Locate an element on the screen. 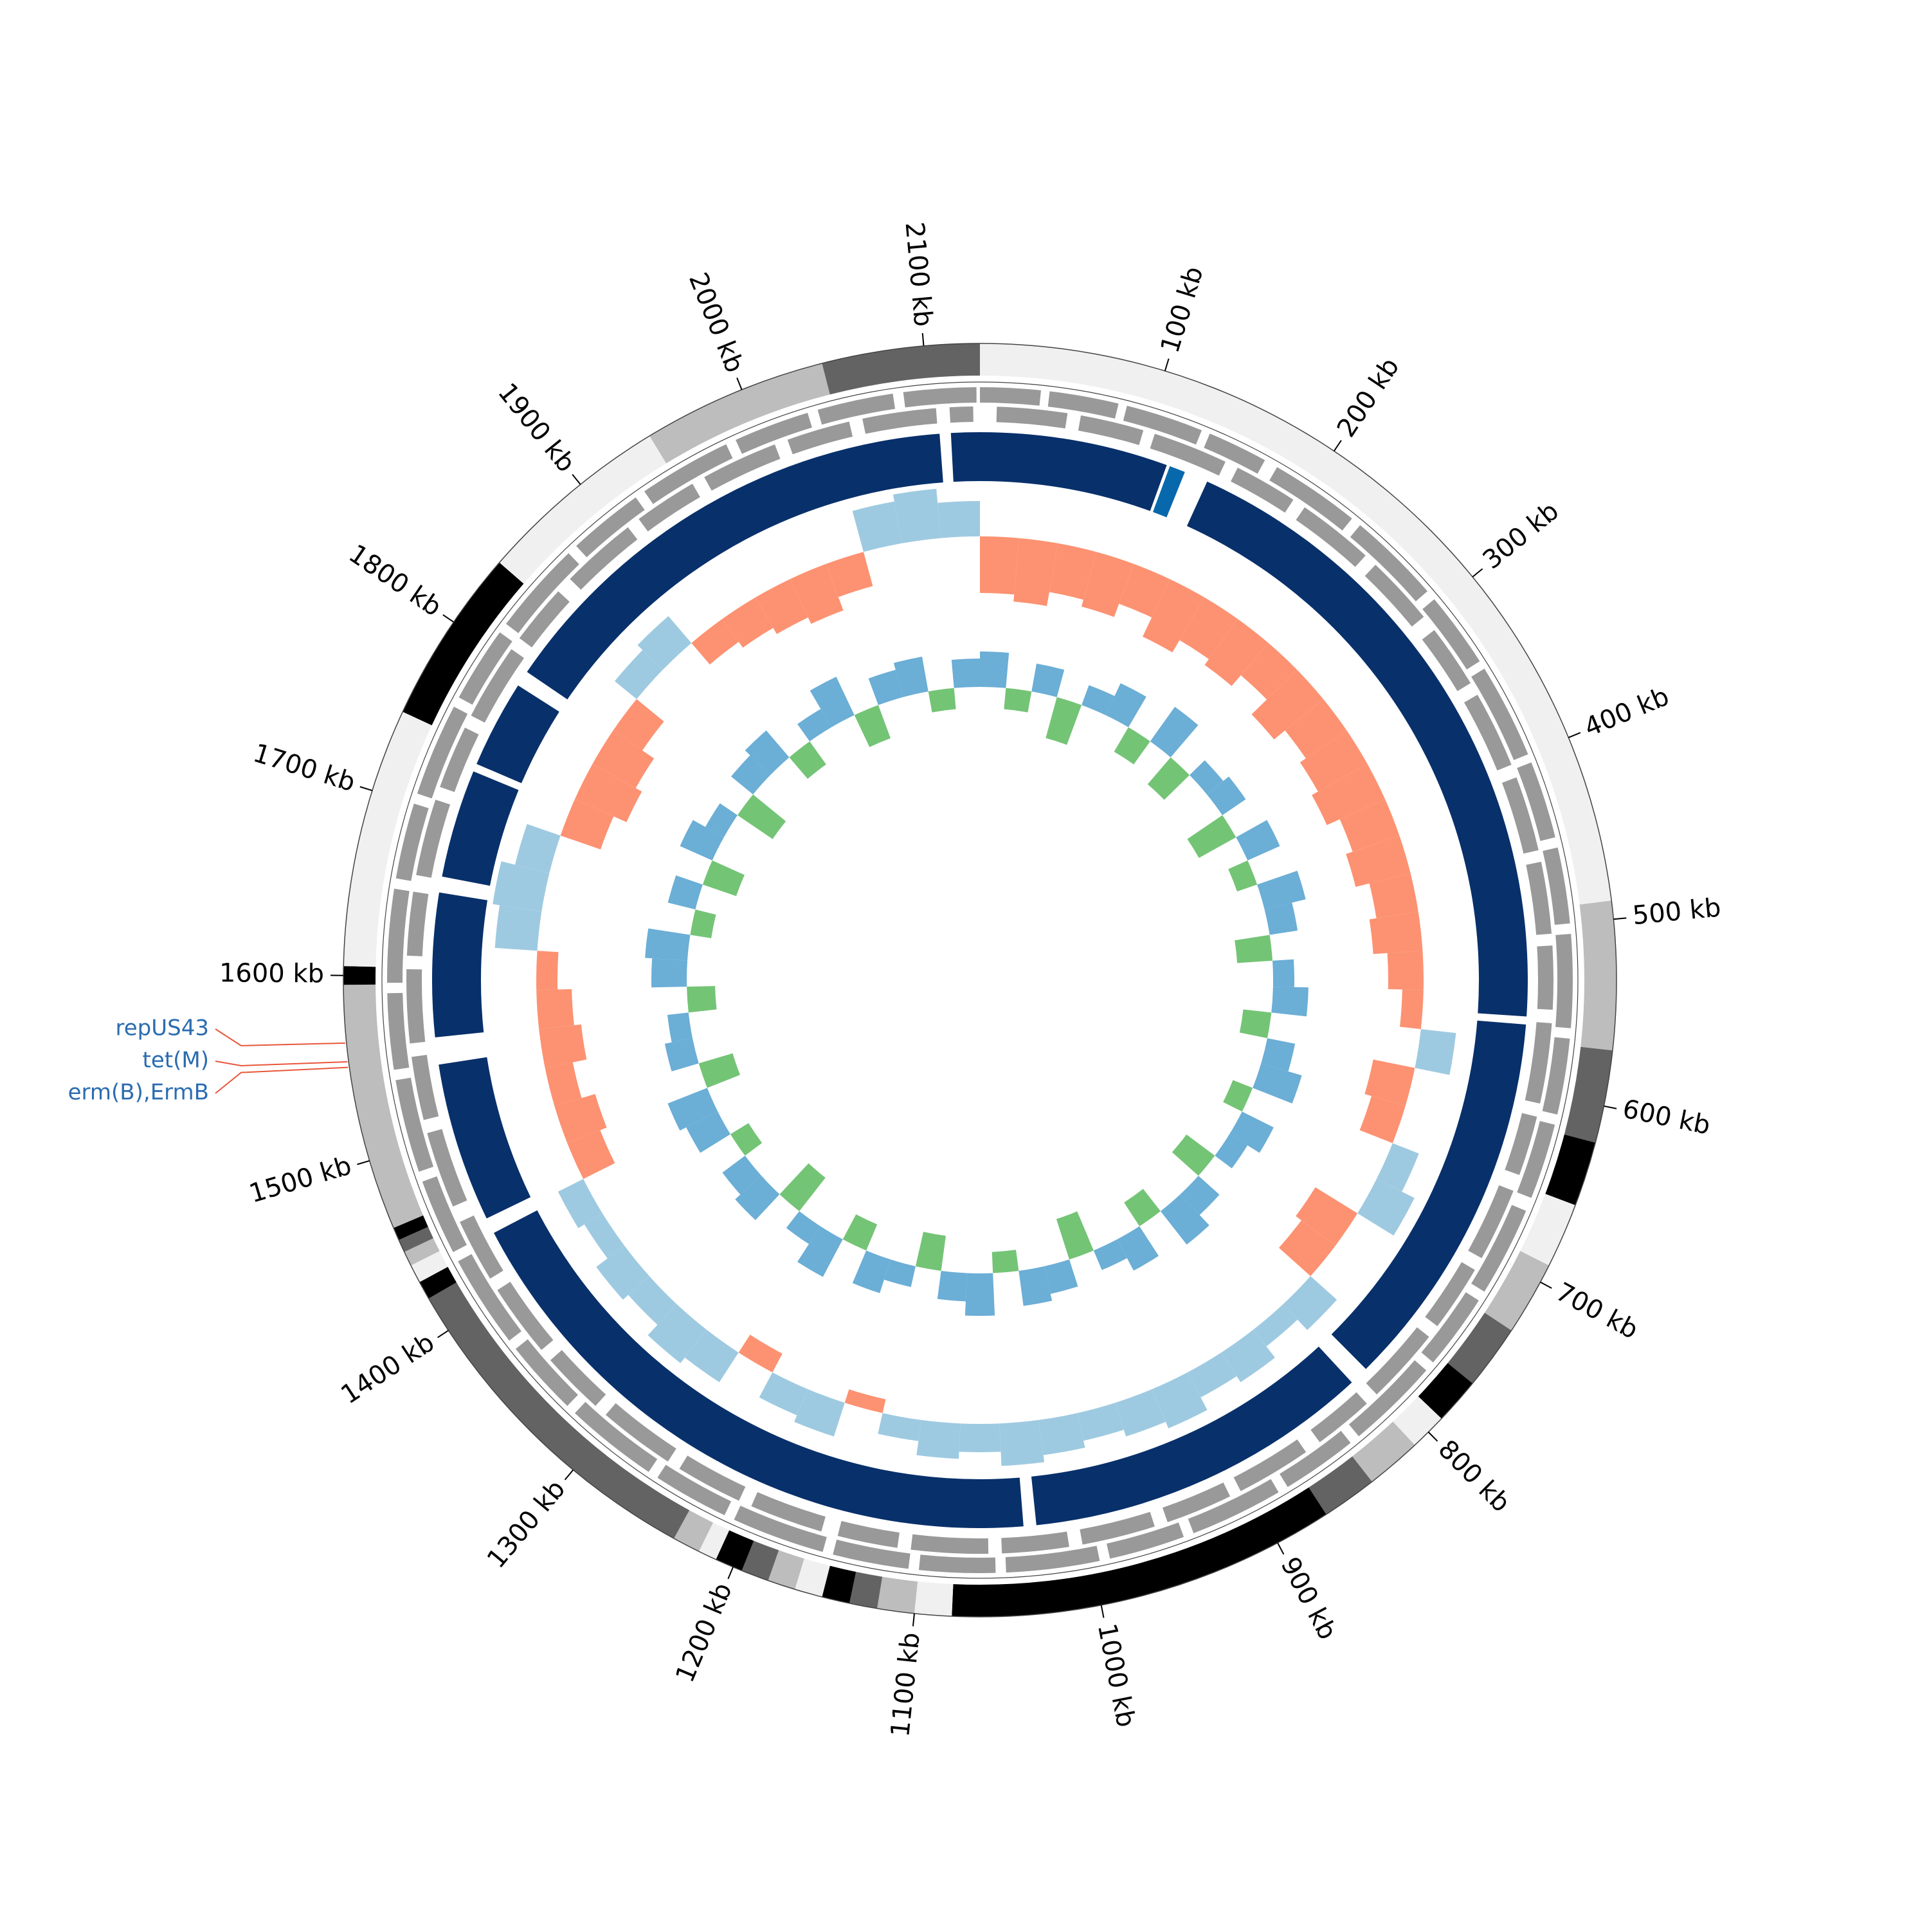 Image resolution: width=1929 pixels, height=1932 pixels. tick-label: 1100 kb is located at coordinates (906, 1685).